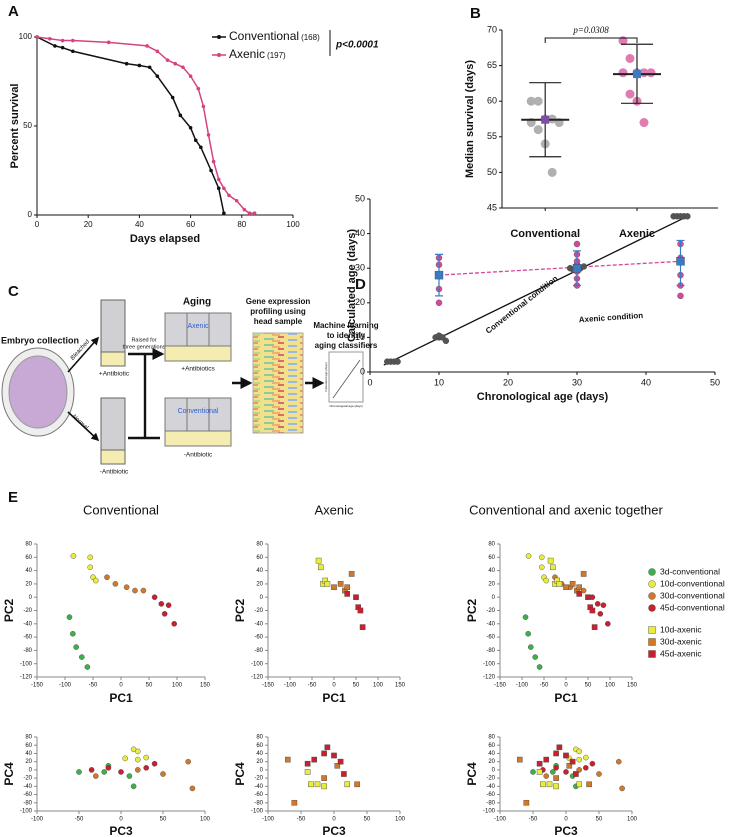 The image size is (736, 837). I want to click on y-tick-label: 30, so click(360, 268).